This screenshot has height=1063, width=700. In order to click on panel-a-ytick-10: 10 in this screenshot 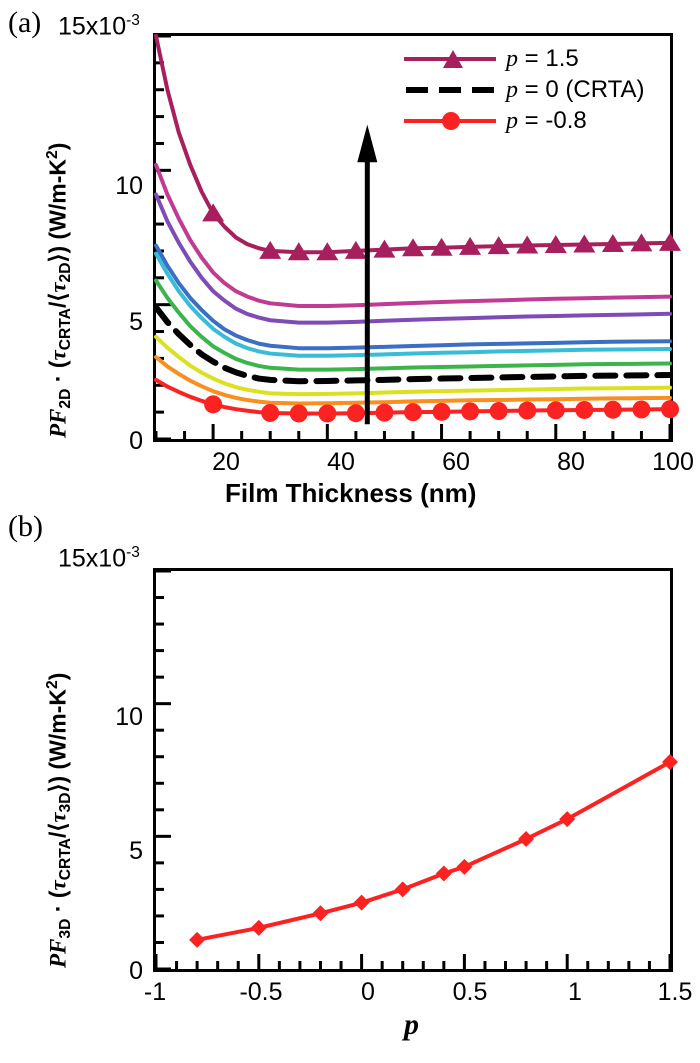, I will do `click(129, 186)`.